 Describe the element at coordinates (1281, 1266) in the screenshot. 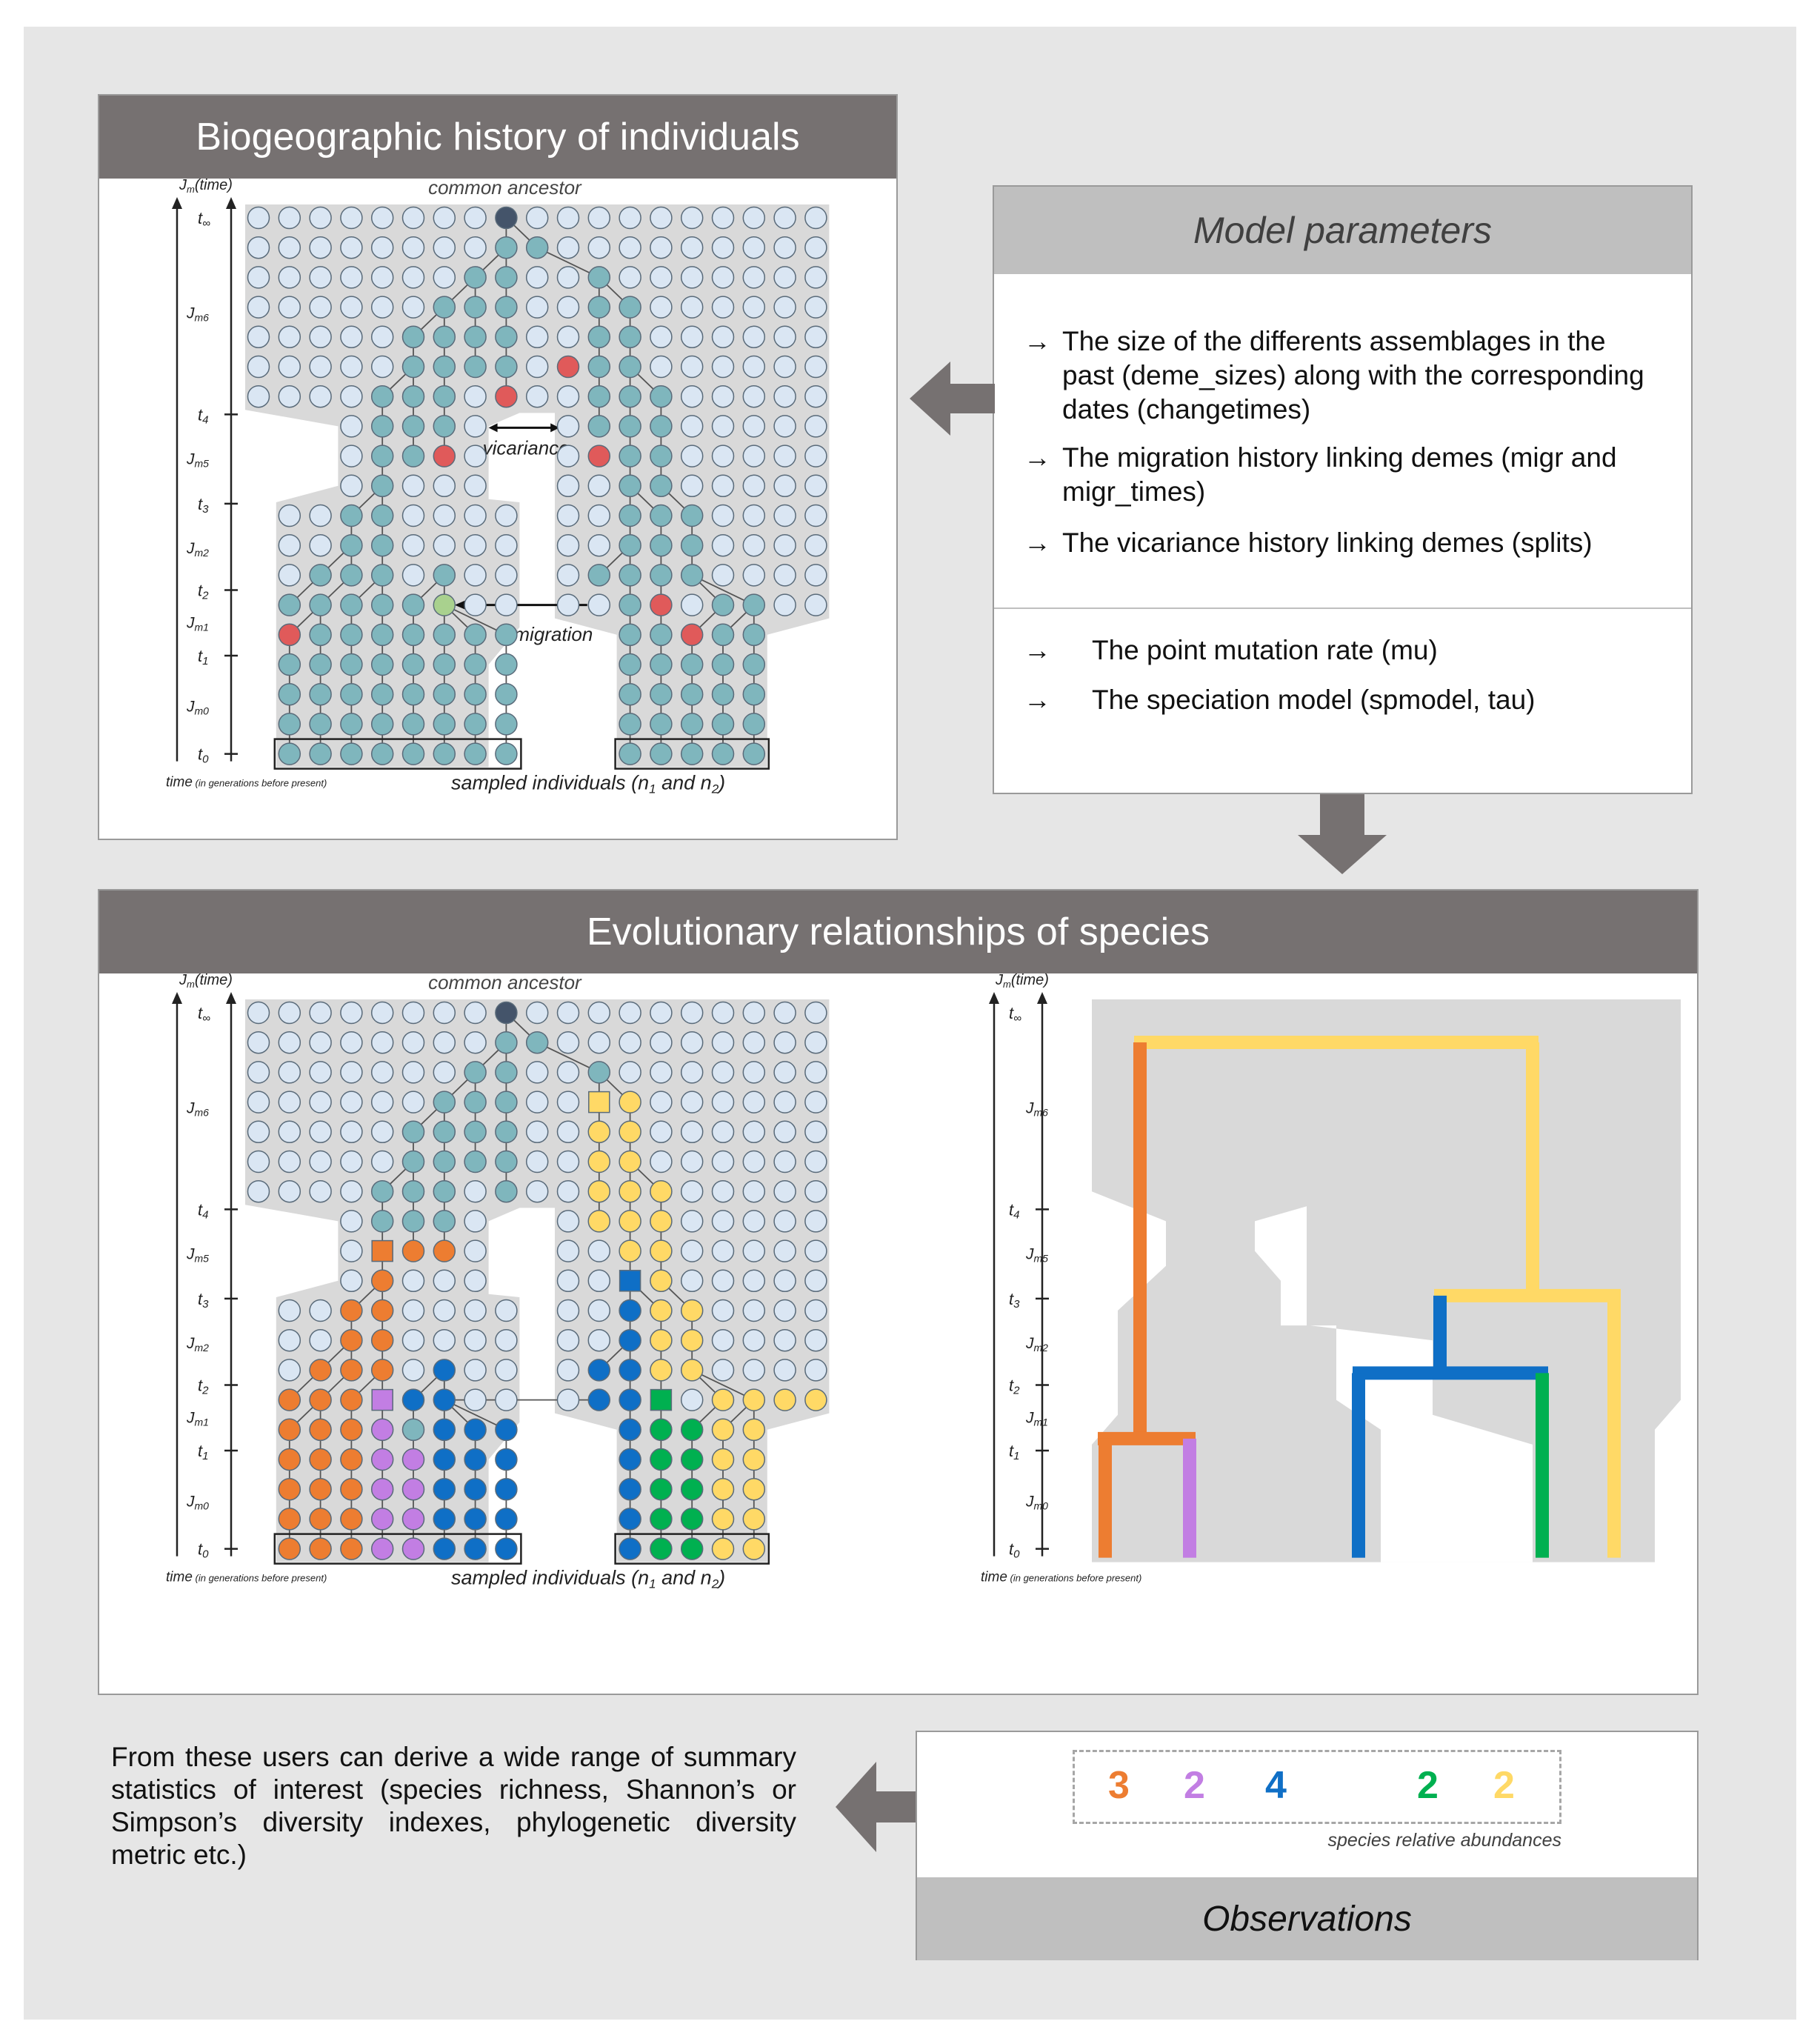

I see `vicariance-gap` at that location.